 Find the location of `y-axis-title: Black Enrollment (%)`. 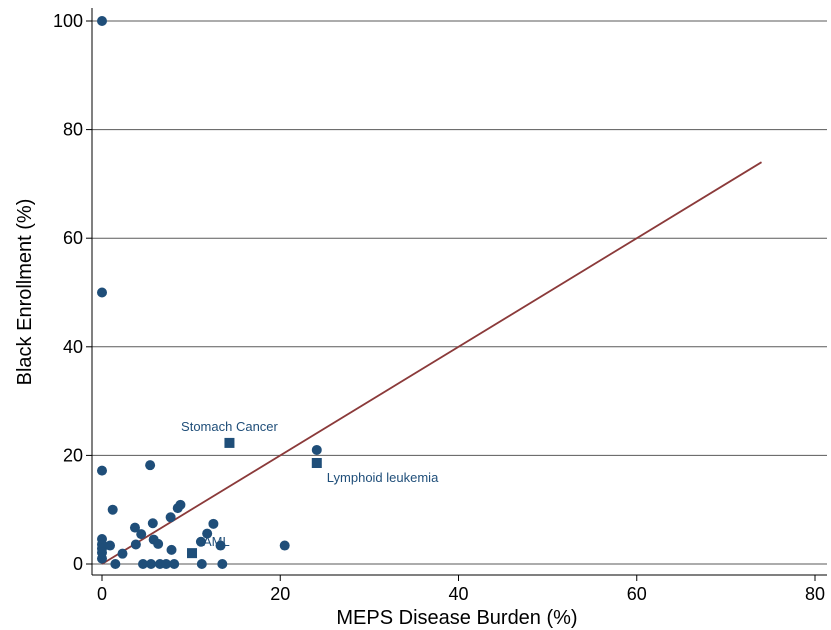

y-axis-title: Black Enrollment (%) is located at coordinates (25, 292).